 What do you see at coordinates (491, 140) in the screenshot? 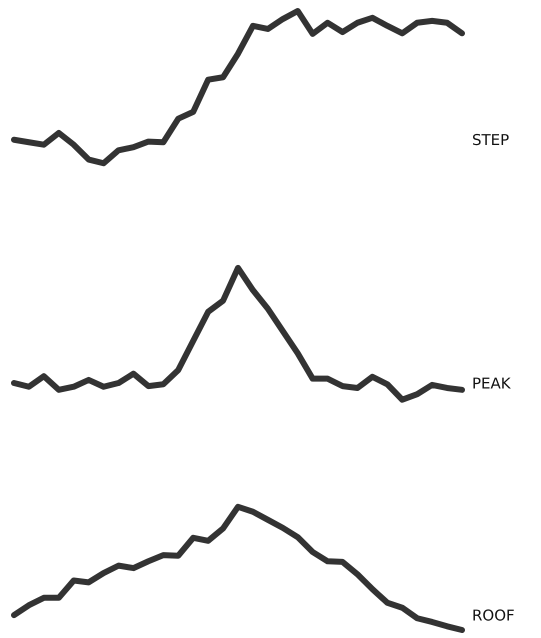
I see `text: STEP` at bounding box center [491, 140].